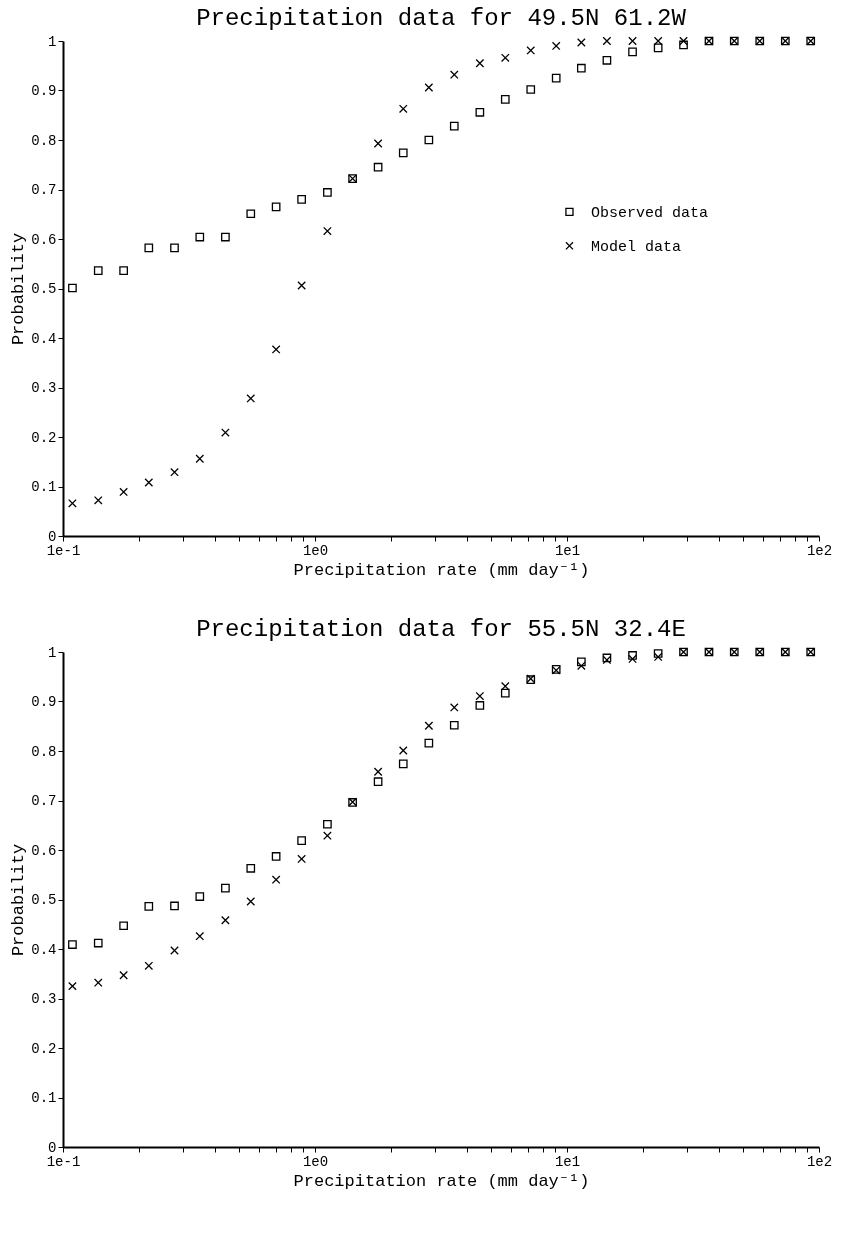 The height and width of the screenshot is (1245, 847). Describe the element at coordinates (819, 550) in the screenshot. I see `x-tick-label: 1e2` at that location.